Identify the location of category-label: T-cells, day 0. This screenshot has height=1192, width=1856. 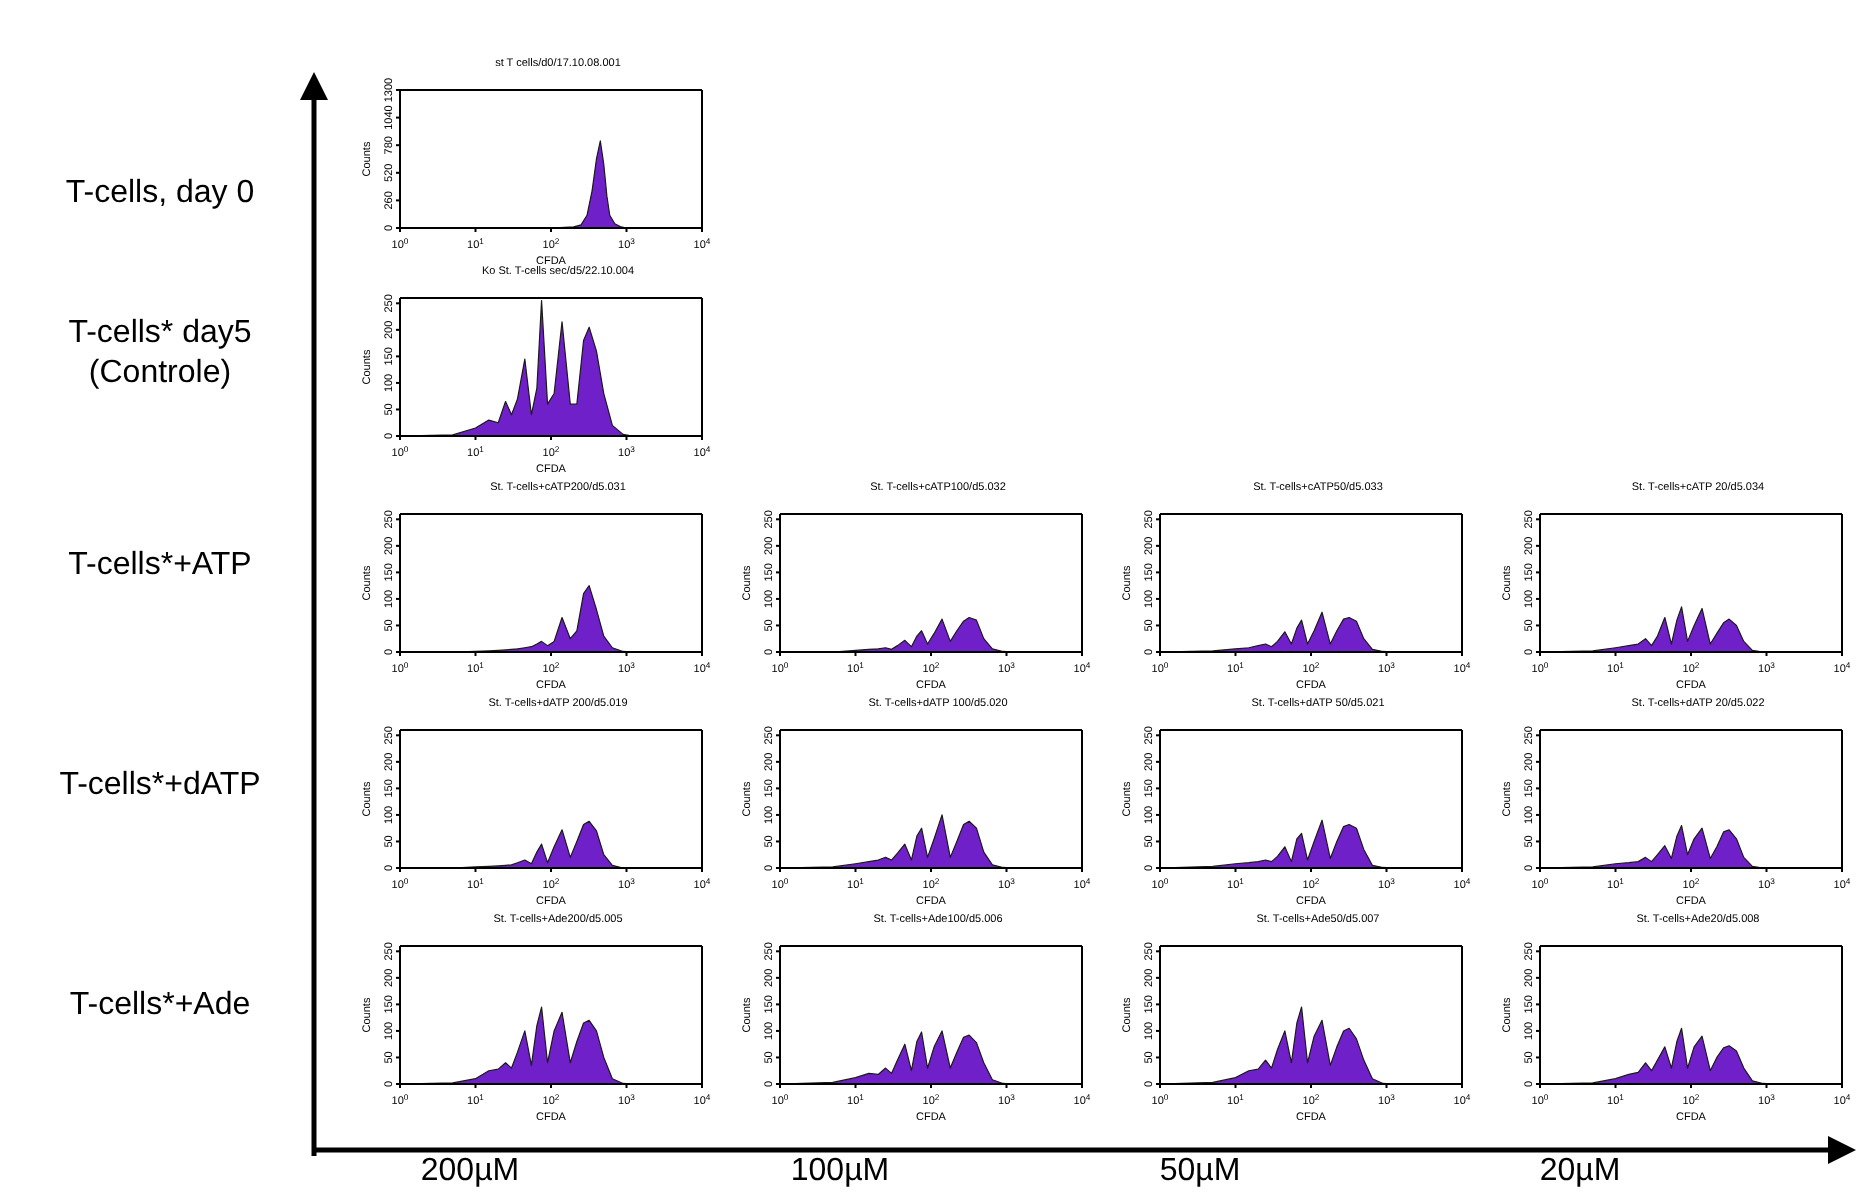
(160, 193).